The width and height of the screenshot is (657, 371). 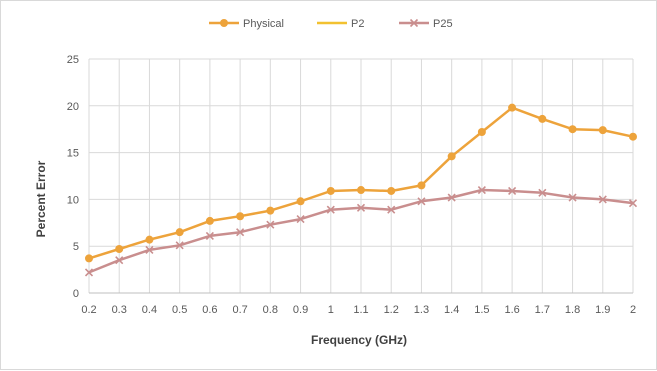 What do you see at coordinates (88, 310) in the screenshot?
I see `x-tick-label: 0.2` at bounding box center [88, 310].